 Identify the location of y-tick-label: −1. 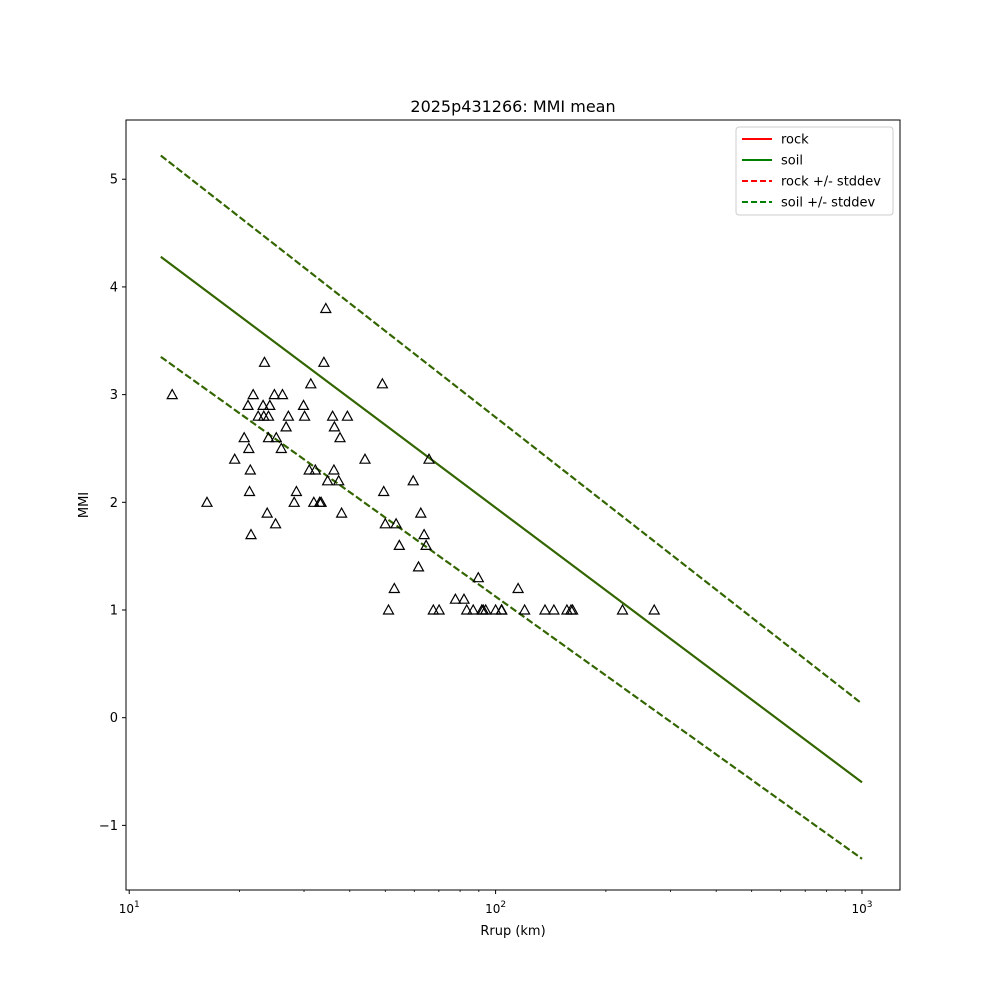
(108, 826).